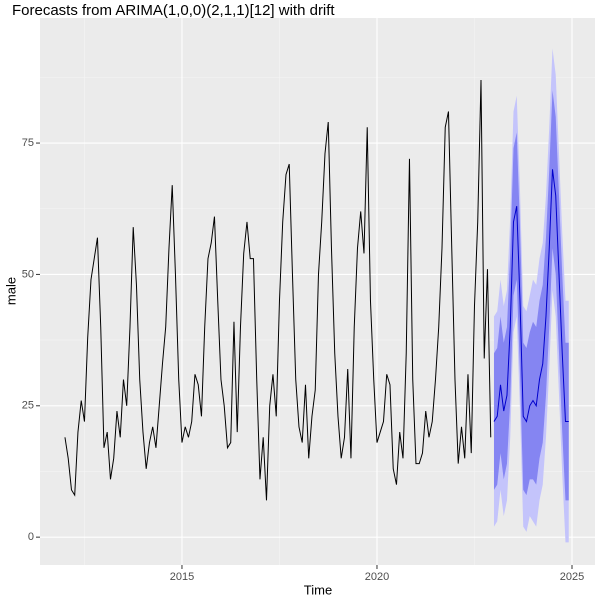 This screenshot has width=600, height=604. What do you see at coordinates (28, 274) in the screenshot?
I see `y-tick-label: 50` at bounding box center [28, 274].